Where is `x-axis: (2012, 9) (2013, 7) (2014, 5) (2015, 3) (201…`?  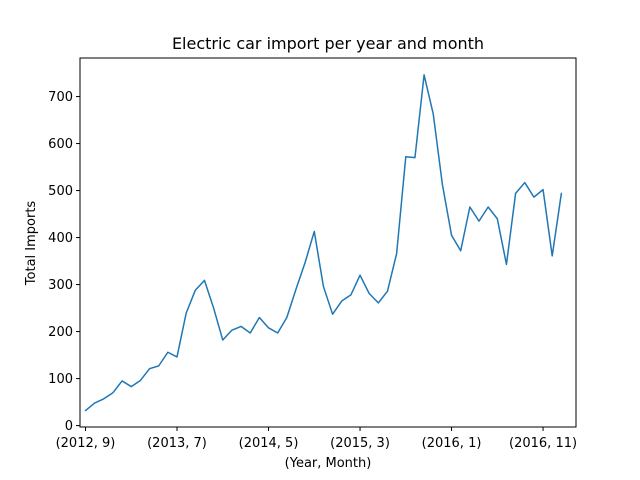 x-axis: (2012, 9) (2013, 7) (2014, 5) (2015, 3) (201… is located at coordinates (316, 439).